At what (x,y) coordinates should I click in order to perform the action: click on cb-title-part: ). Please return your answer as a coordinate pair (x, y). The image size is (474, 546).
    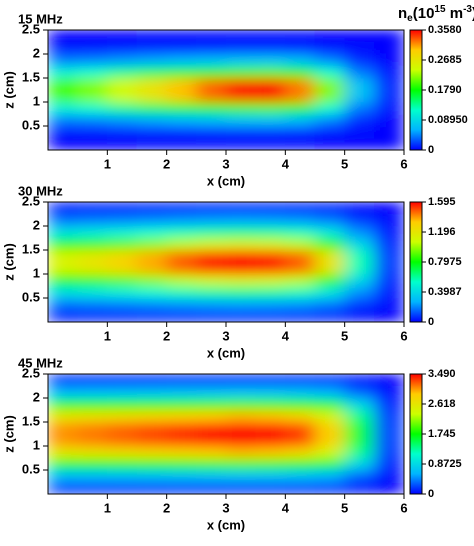
    Looking at the image, I should click on (473, 13).